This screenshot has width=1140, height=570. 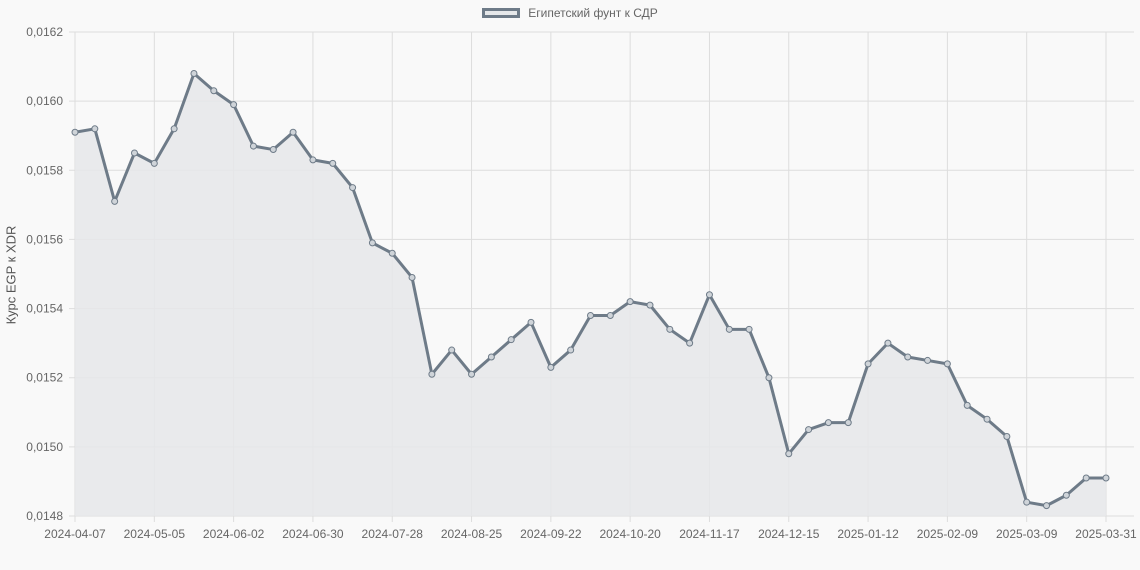 I want to click on x-tick-label: 2024-12-15, so click(x=789, y=534).